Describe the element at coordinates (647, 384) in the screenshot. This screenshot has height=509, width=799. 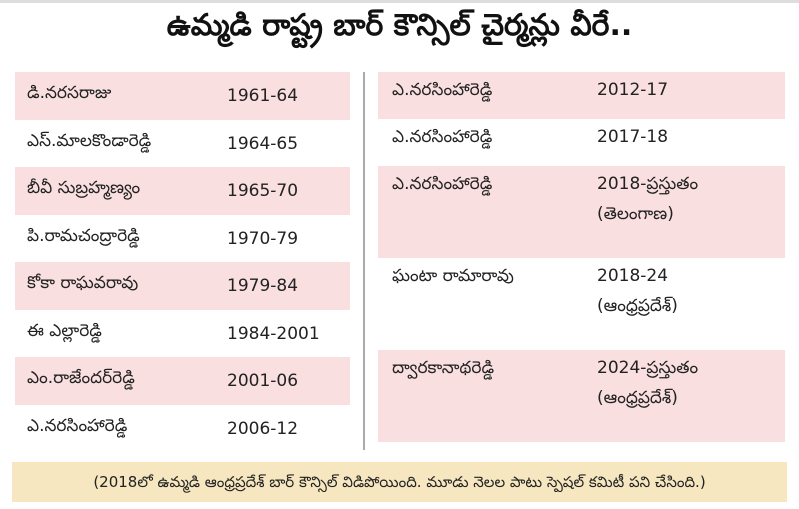
I see `tenure: 2024-ప్రస్తుతం (ఆంధ్రప్రదేశ్)` at that location.